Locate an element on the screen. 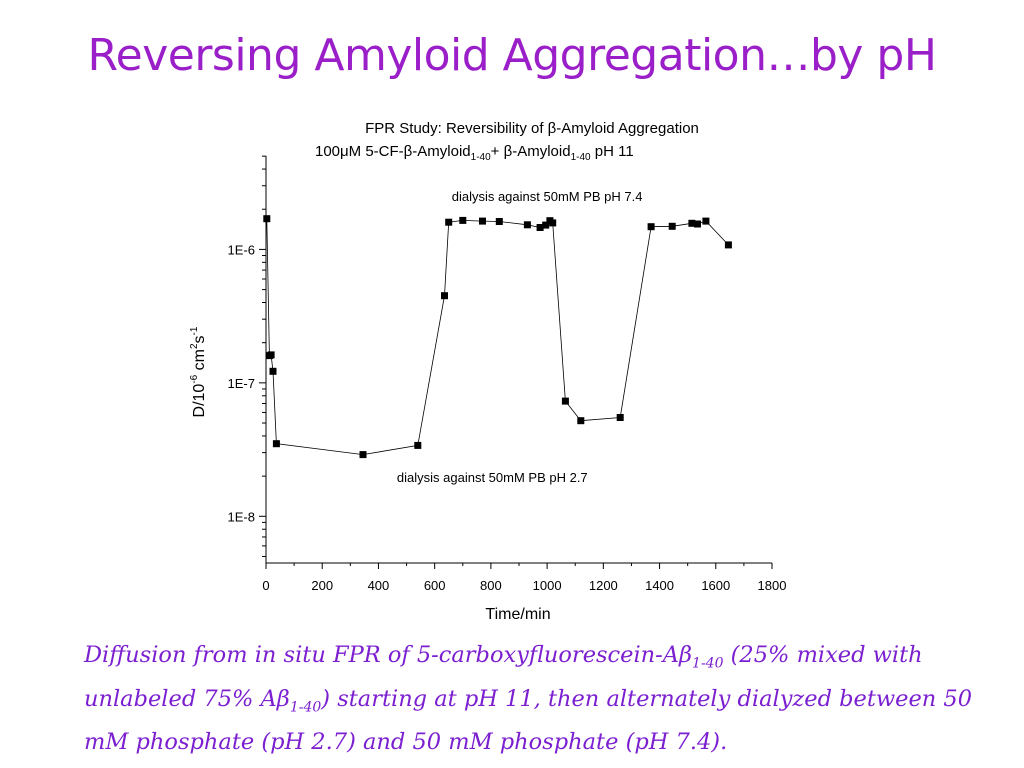 The width and height of the screenshot is (1024, 768). x-tick-label: 800 is located at coordinates (491, 585).